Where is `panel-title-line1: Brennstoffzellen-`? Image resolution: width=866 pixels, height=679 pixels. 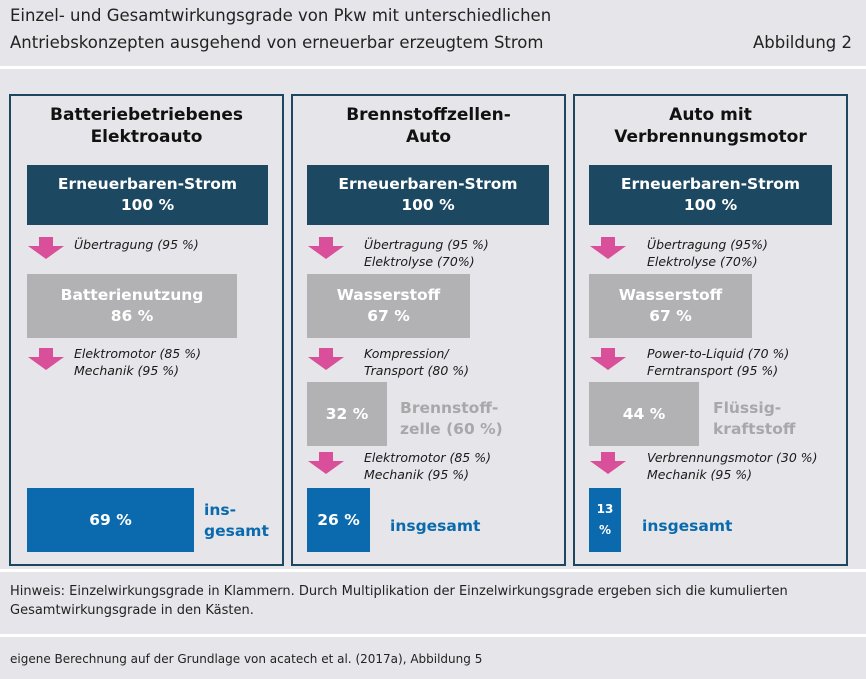 panel-title-line1: Brennstoffzellen- is located at coordinates (428, 115).